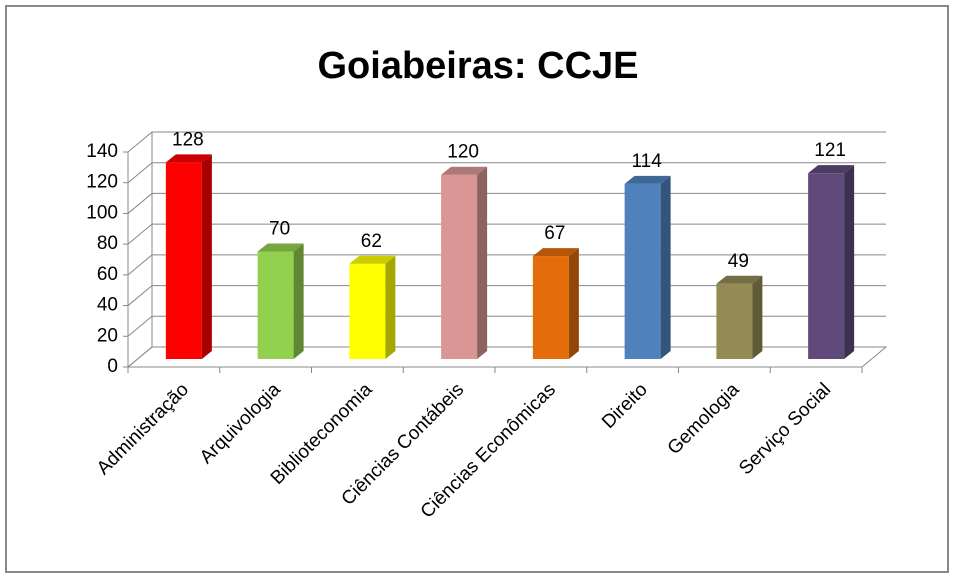  Describe the element at coordinates (371, 241) in the screenshot. I see `data-label: 62` at that location.